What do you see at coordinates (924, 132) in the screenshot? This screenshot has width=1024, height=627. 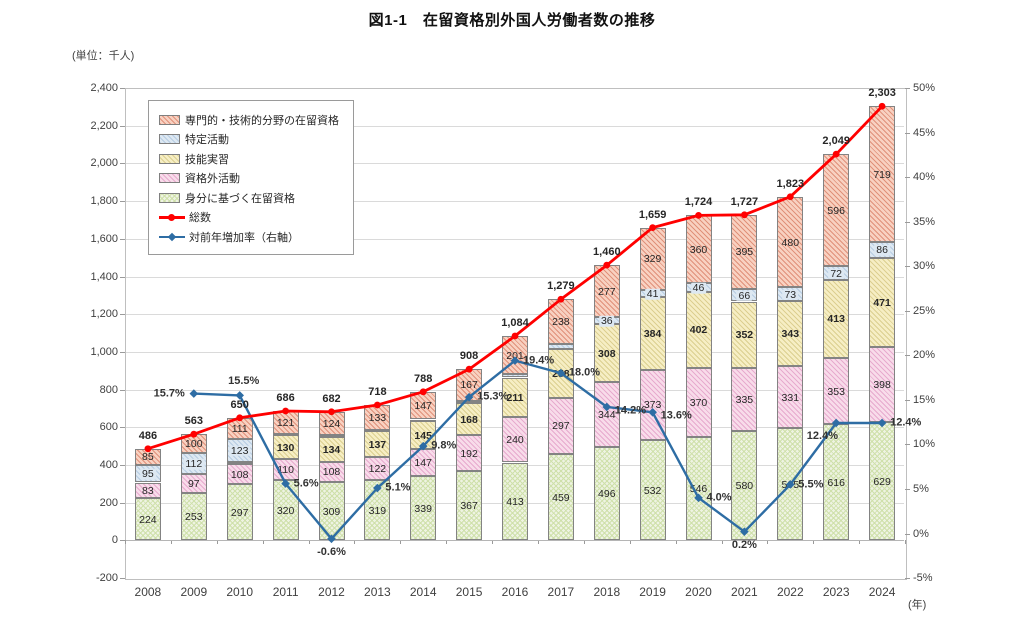 I see `right-axis-label: 45%` at bounding box center [924, 132].